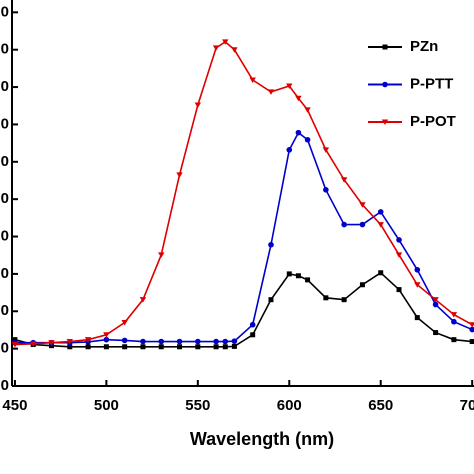 This screenshot has height=474, width=474. What do you see at coordinates (289, 405) in the screenshot?
I see `x-tick-label: 600` at bounding box center [289, 405].